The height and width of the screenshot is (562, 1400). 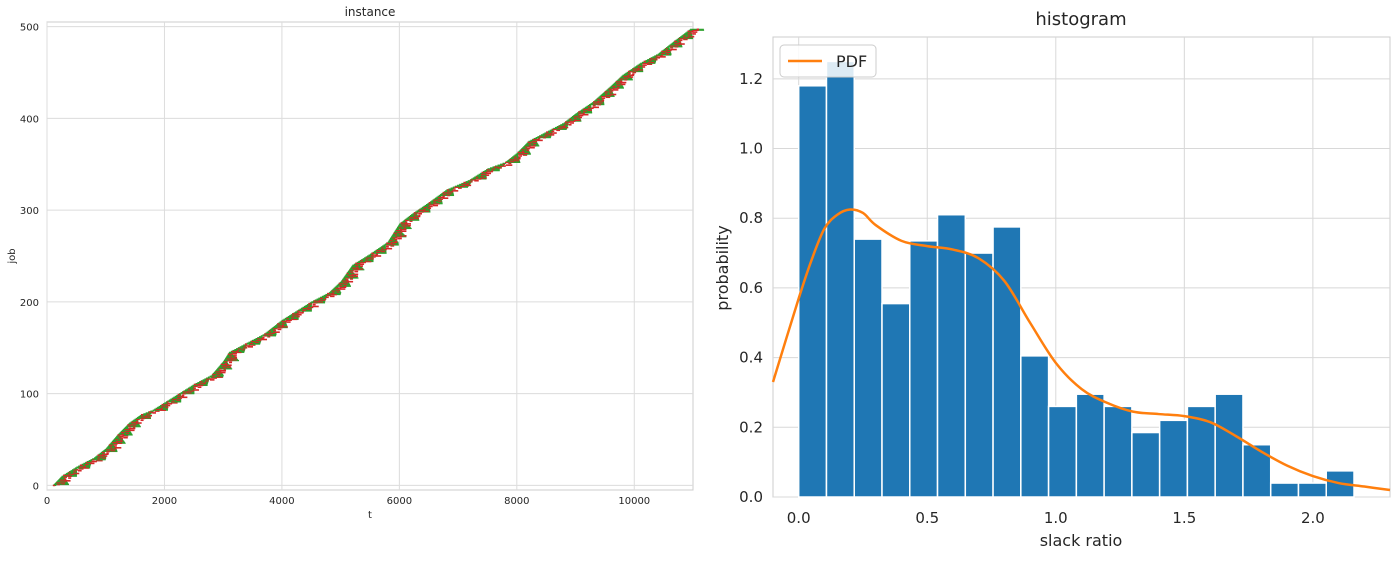 I want to click on histogram-y-tick-label: 0.4, so click(x=751, y=358).